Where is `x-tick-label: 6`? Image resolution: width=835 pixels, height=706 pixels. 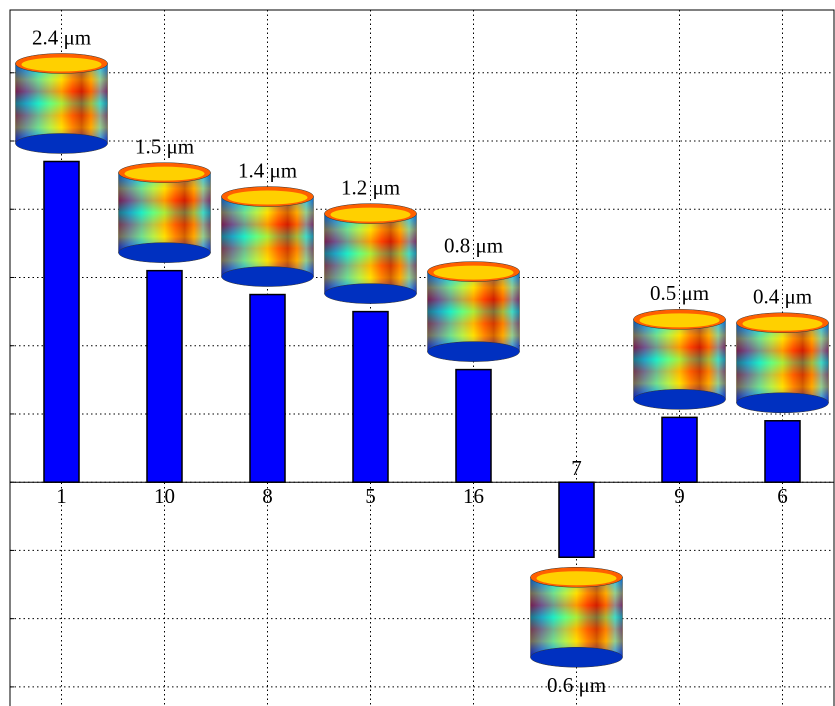 x-tick-label: 6 is located at coordinates (782, 496).